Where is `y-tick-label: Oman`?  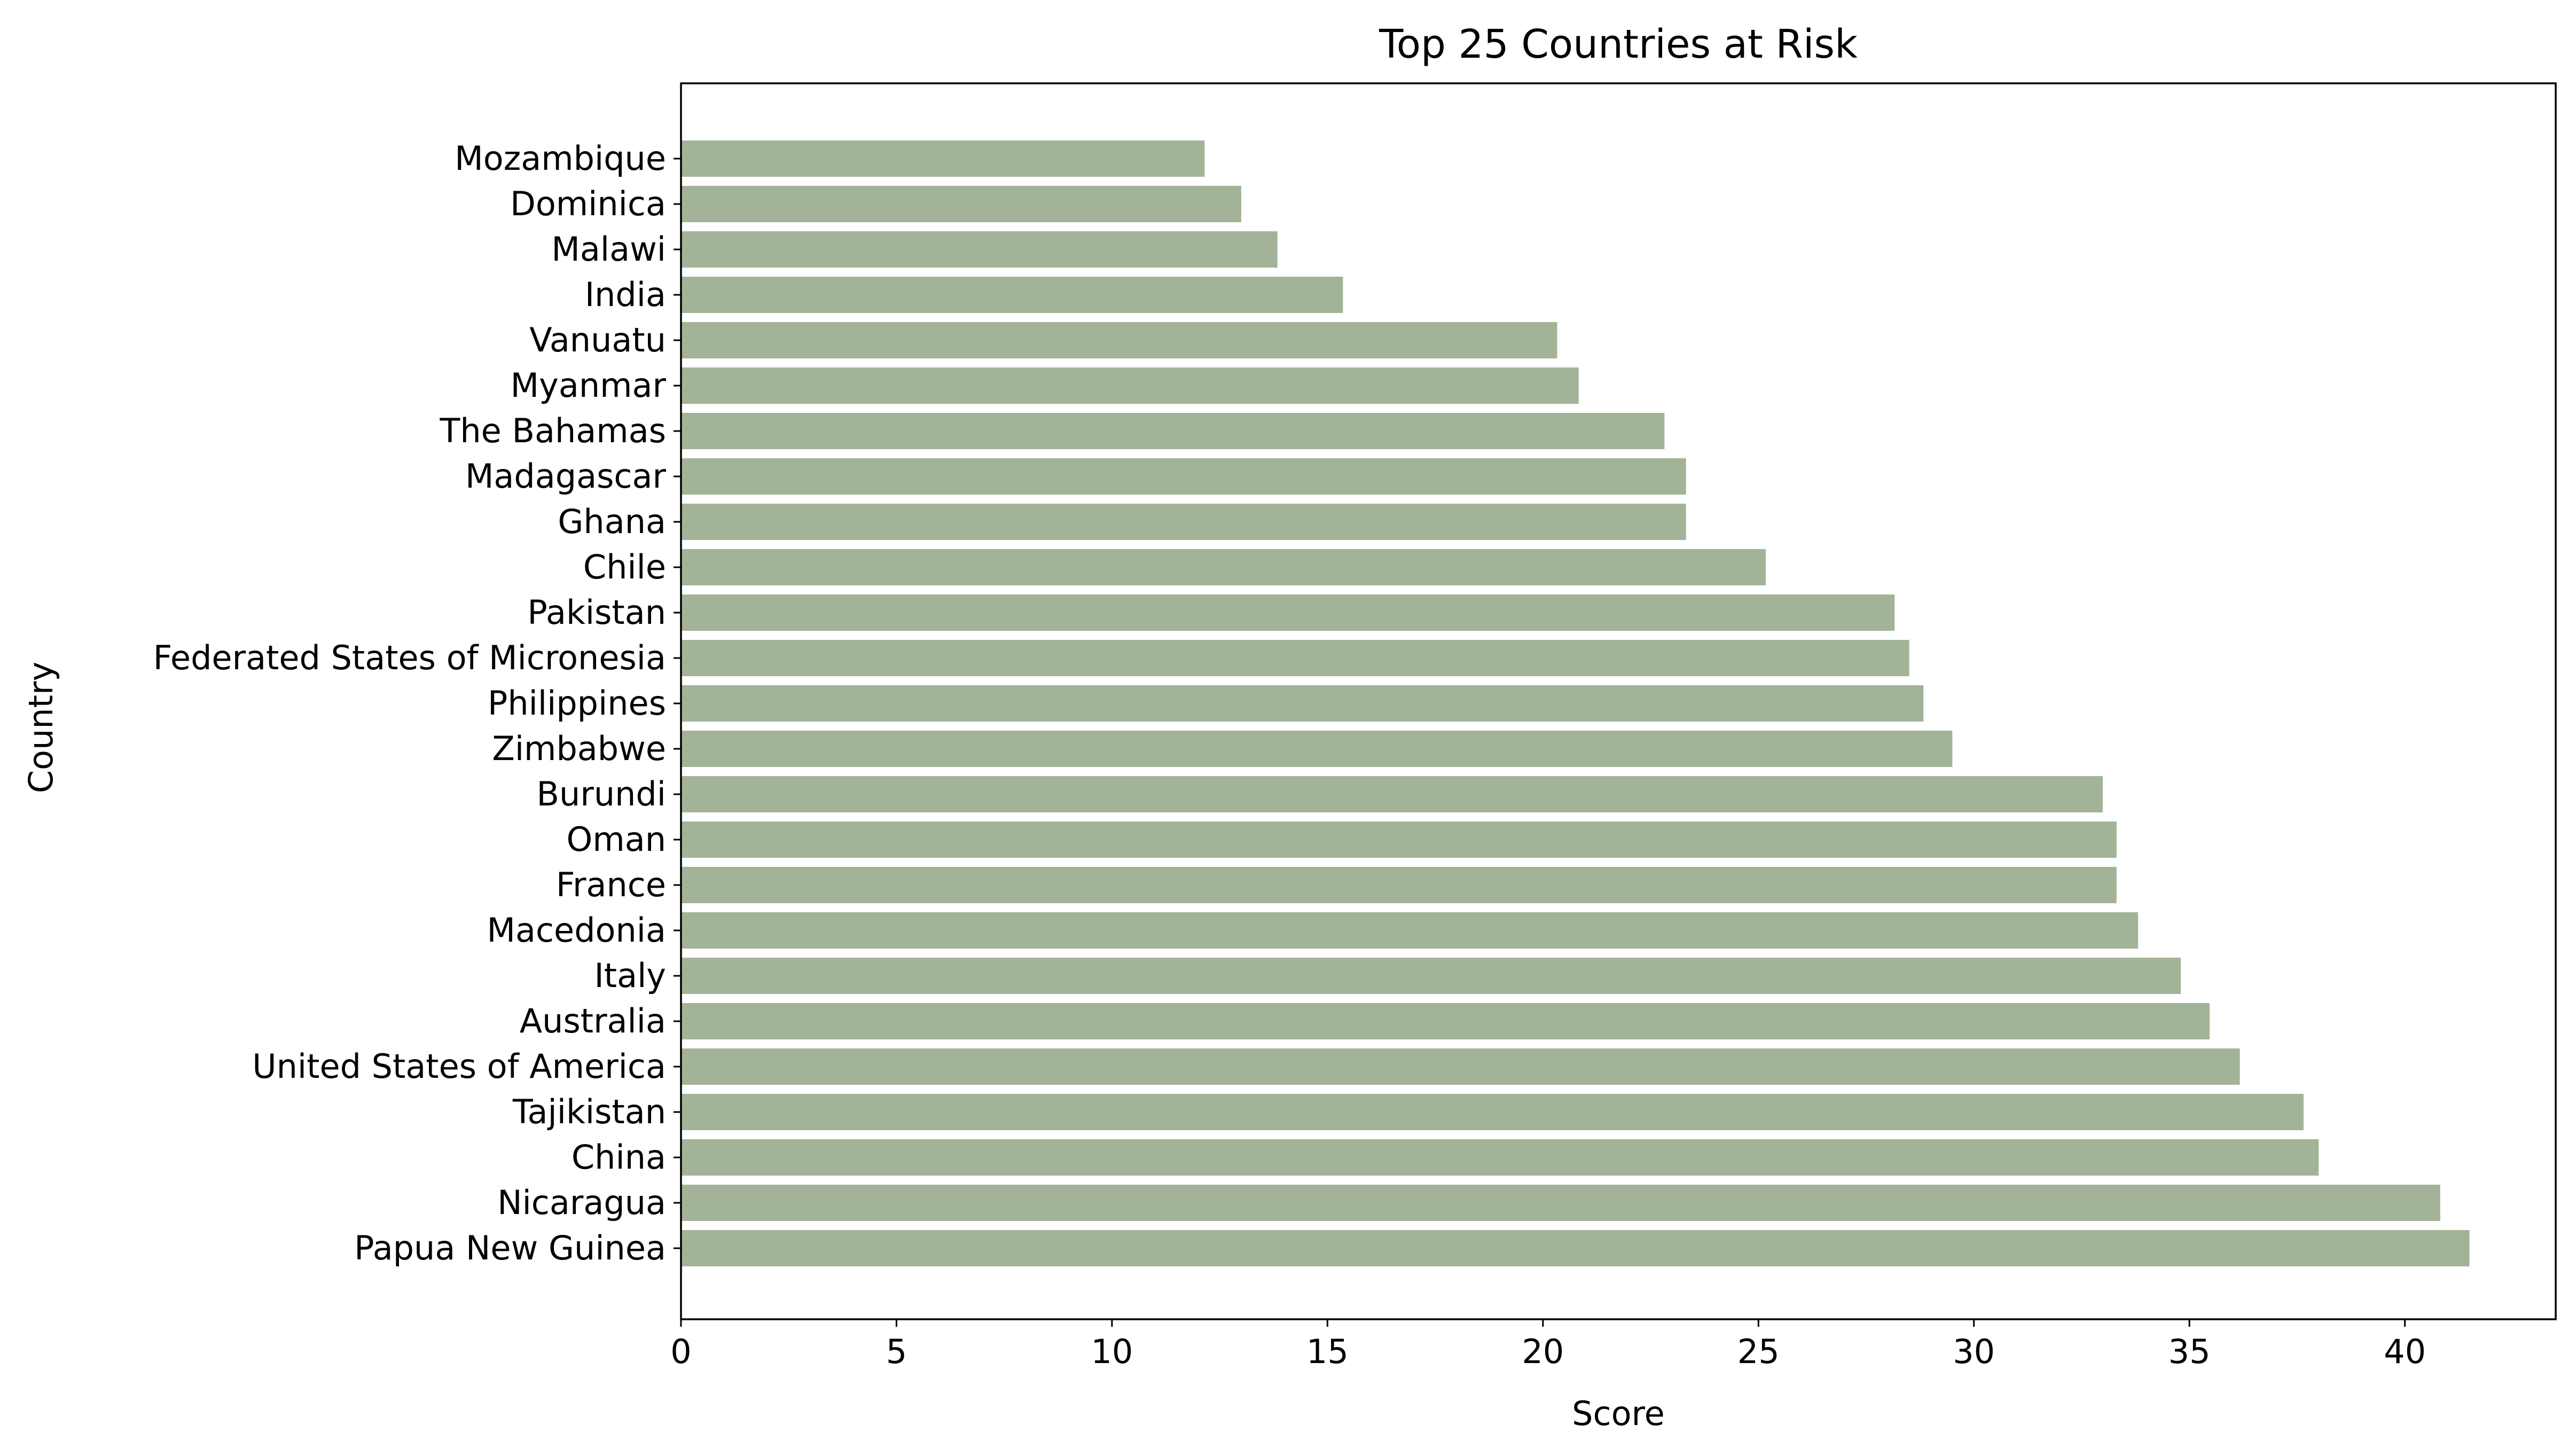
y-tick-label: Oman is located at coordinates (616, 839).